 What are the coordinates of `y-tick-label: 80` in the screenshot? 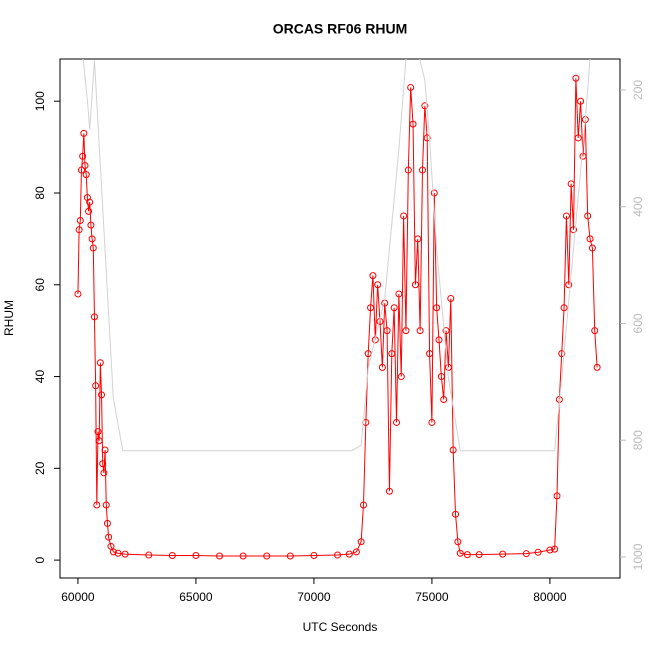 It's located at (40, 193).